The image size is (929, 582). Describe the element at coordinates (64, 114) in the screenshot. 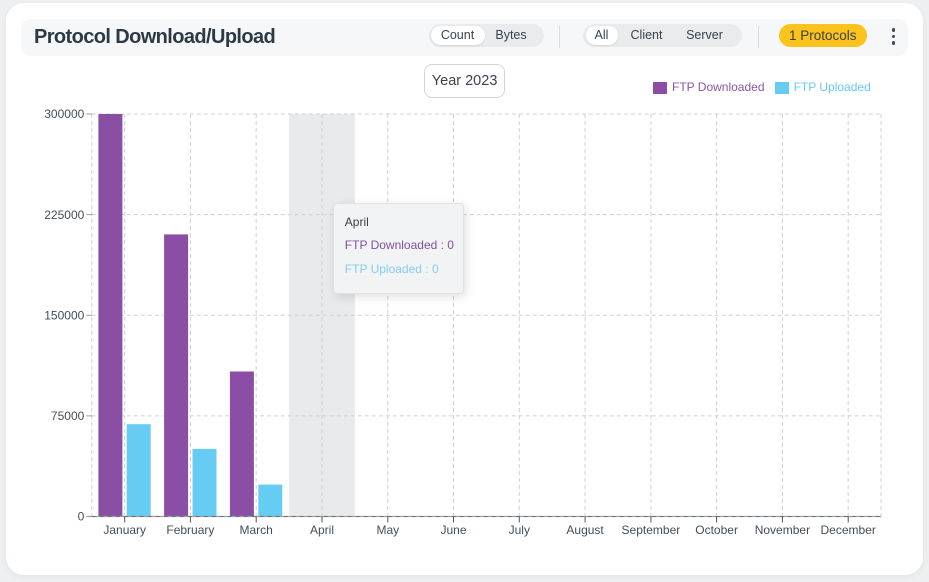

I see `svg-text: 300000` at that location.